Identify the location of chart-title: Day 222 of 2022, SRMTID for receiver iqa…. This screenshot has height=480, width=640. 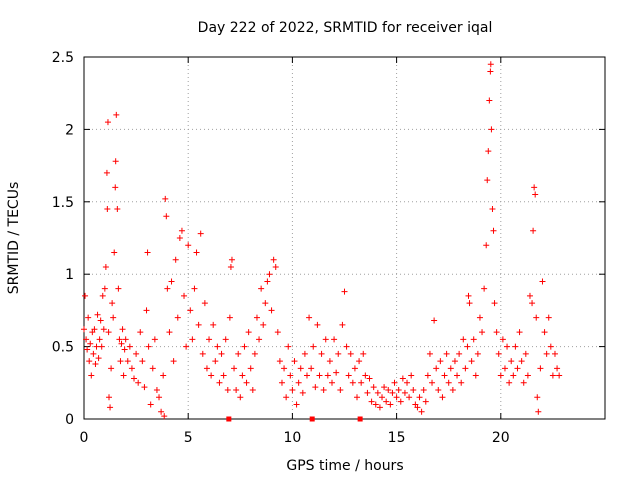
(345, 28).